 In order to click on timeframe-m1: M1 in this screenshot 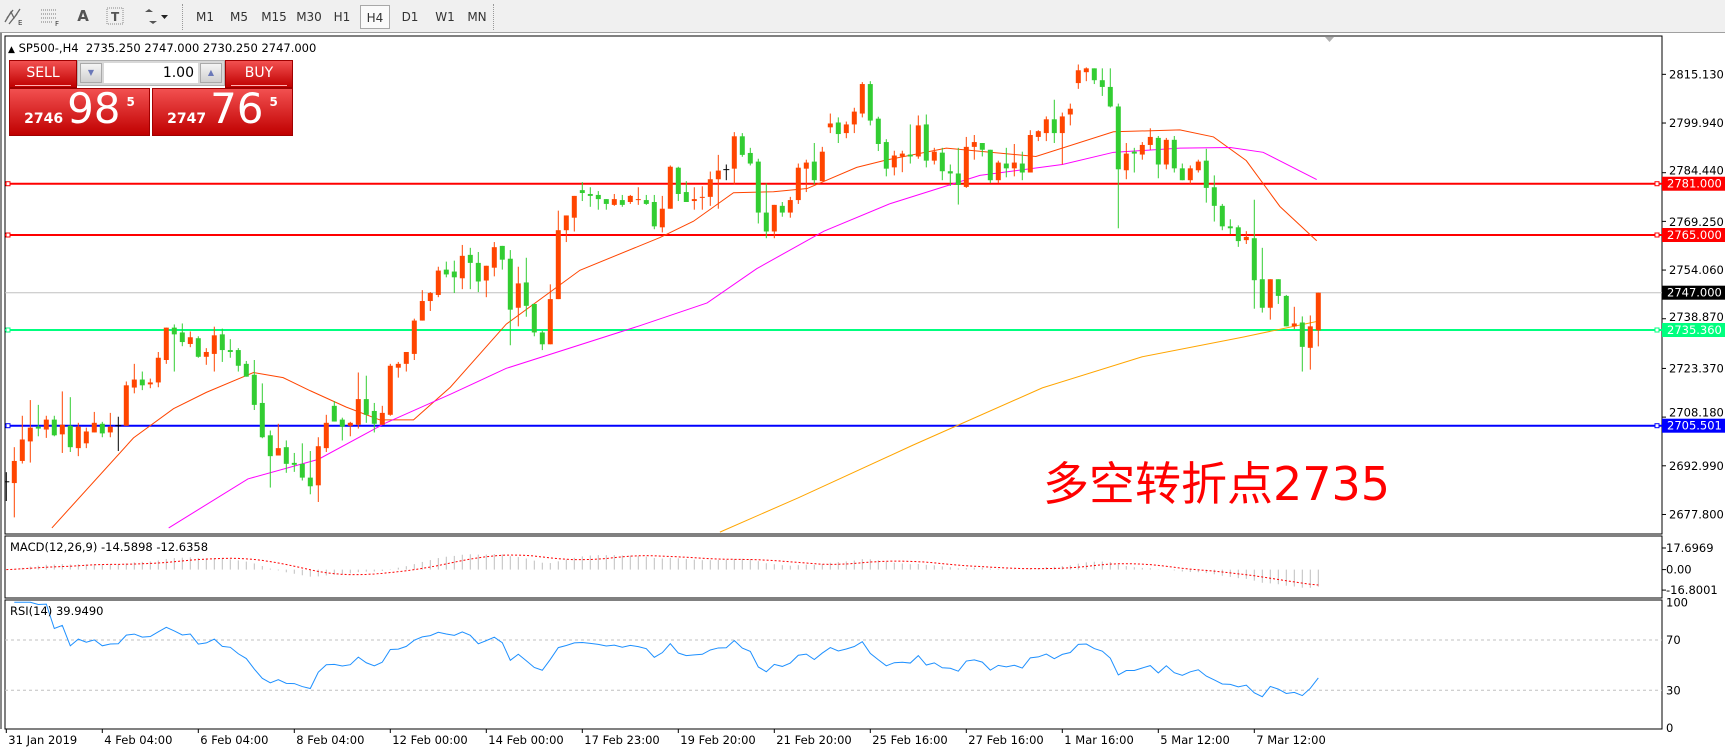, I will do `click(205, 17)`.